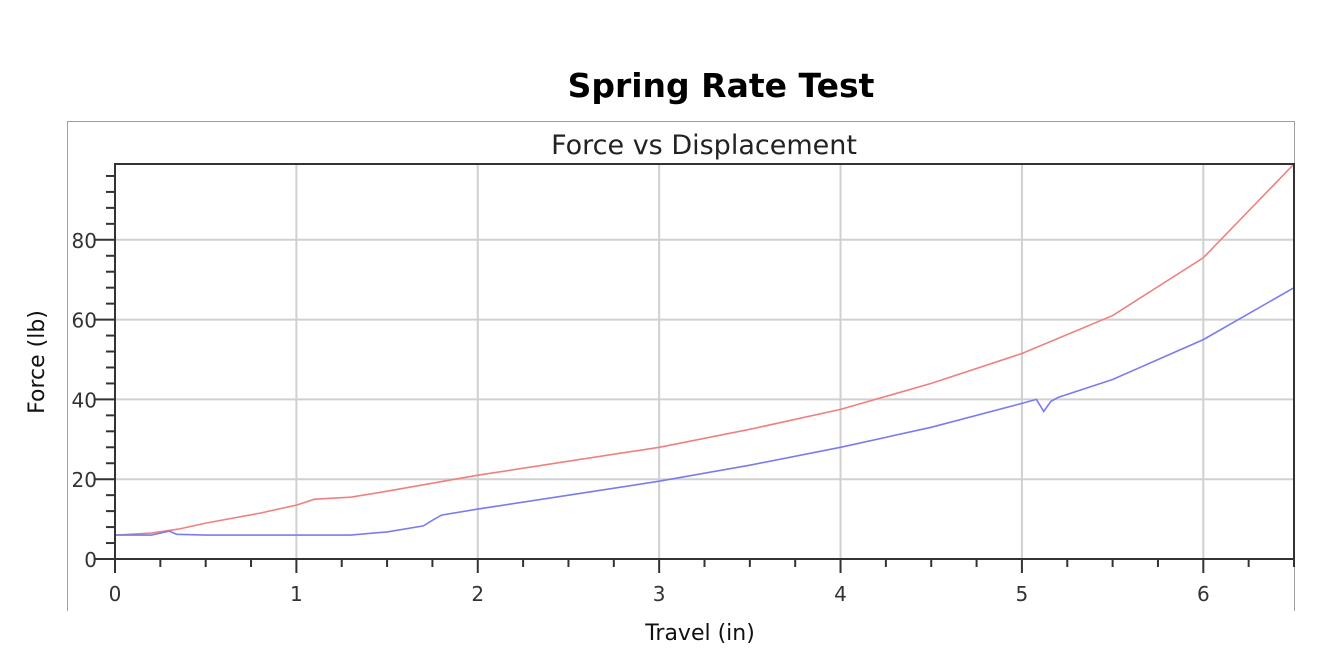 Image resolution: width=1330 pixels, height=666 pixels. Describe the element at coordinates (1022, 594) in the screenshot. I see `x-tick-label: 5` at that location.